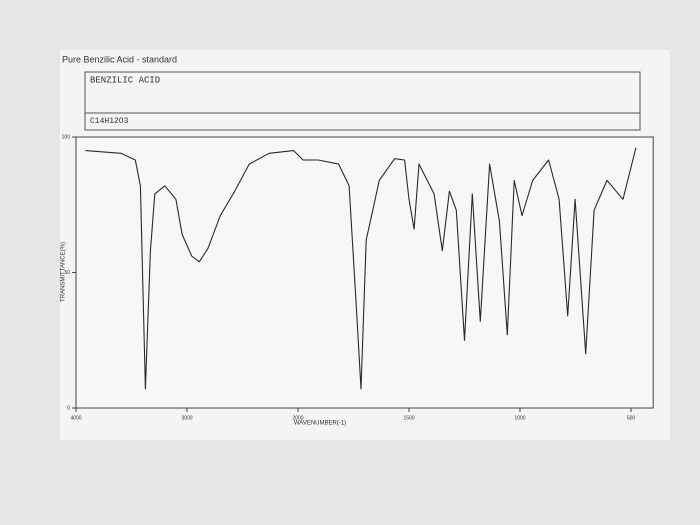  What do you see at coordinates (186, 418) in the screenshot?
I see `x-tick-label: 3000` at bounding box center [186, 418].